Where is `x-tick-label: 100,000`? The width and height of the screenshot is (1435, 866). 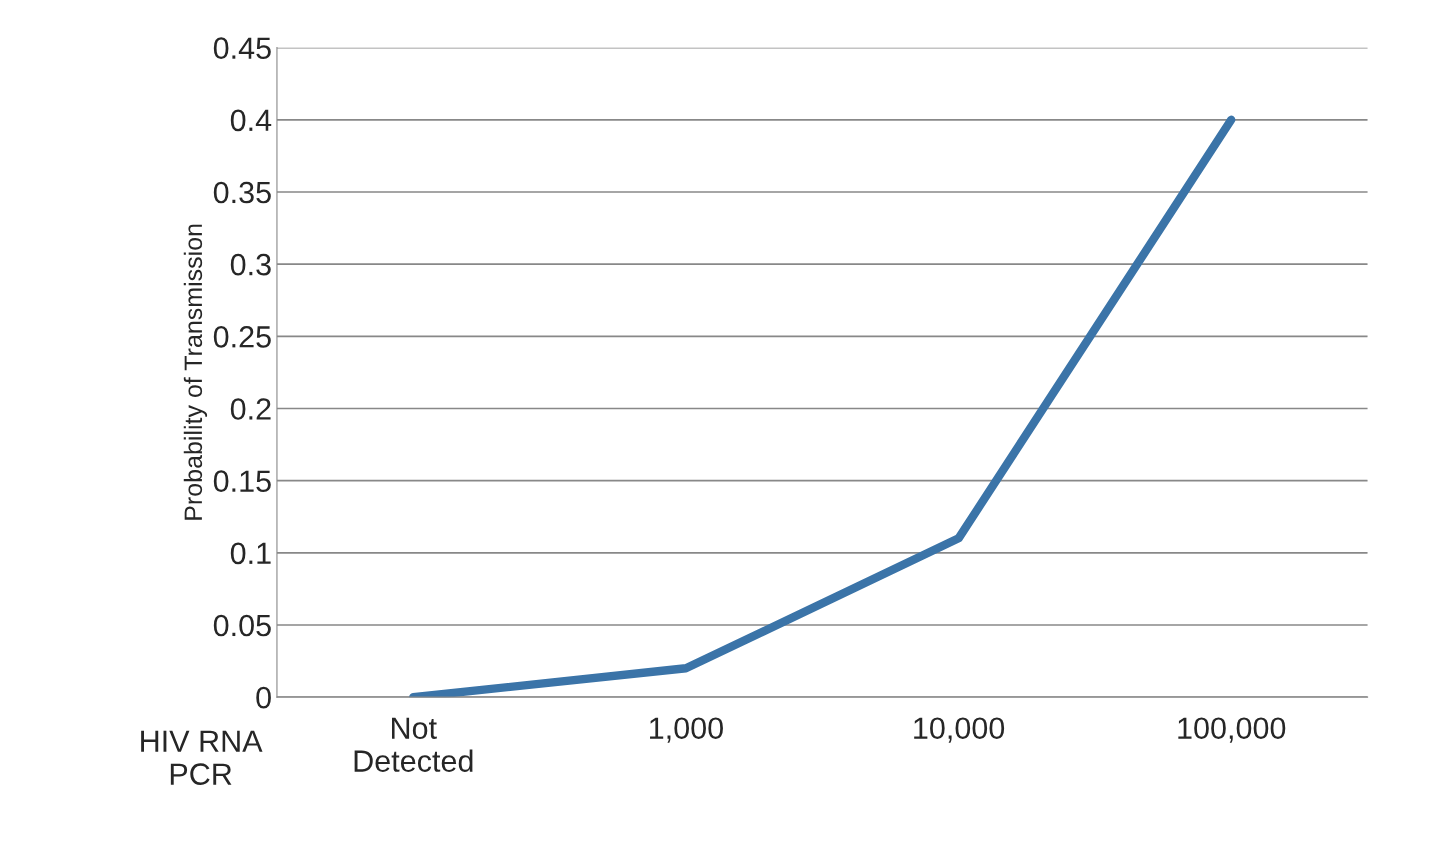
x-tick-label: 100,000 is located at coordinates (1232, 730).